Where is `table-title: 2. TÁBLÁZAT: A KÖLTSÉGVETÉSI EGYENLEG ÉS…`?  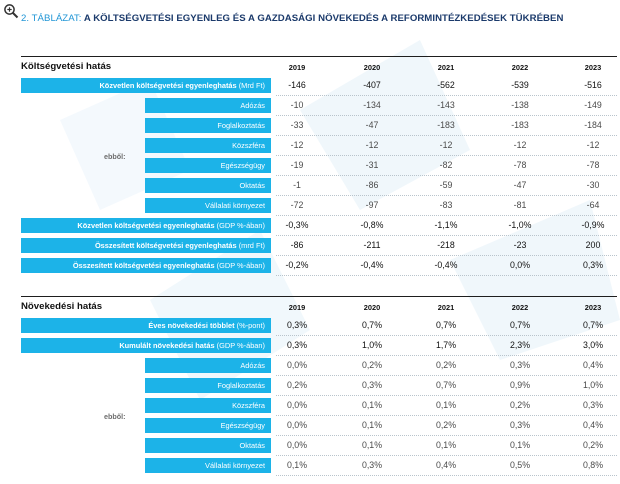
table-title: 2. TÁBLÁZAT: A KÖLTSÉGVETÉSI EGYENLEG ÉS… is located at coordinates (292, 18).